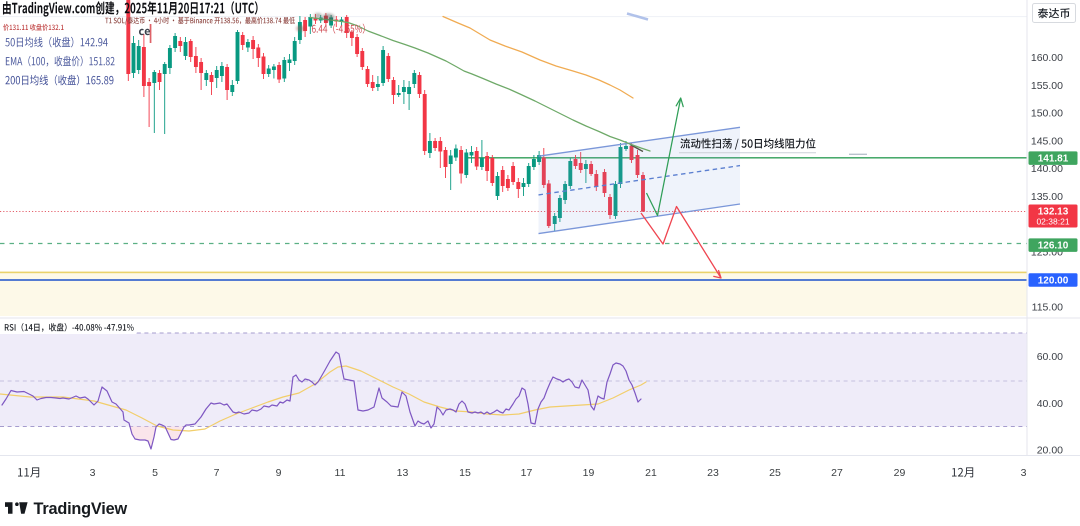  Describe the element at coordinates (527, 473) in the screenshot. I see `svg-text: 17` at that location.